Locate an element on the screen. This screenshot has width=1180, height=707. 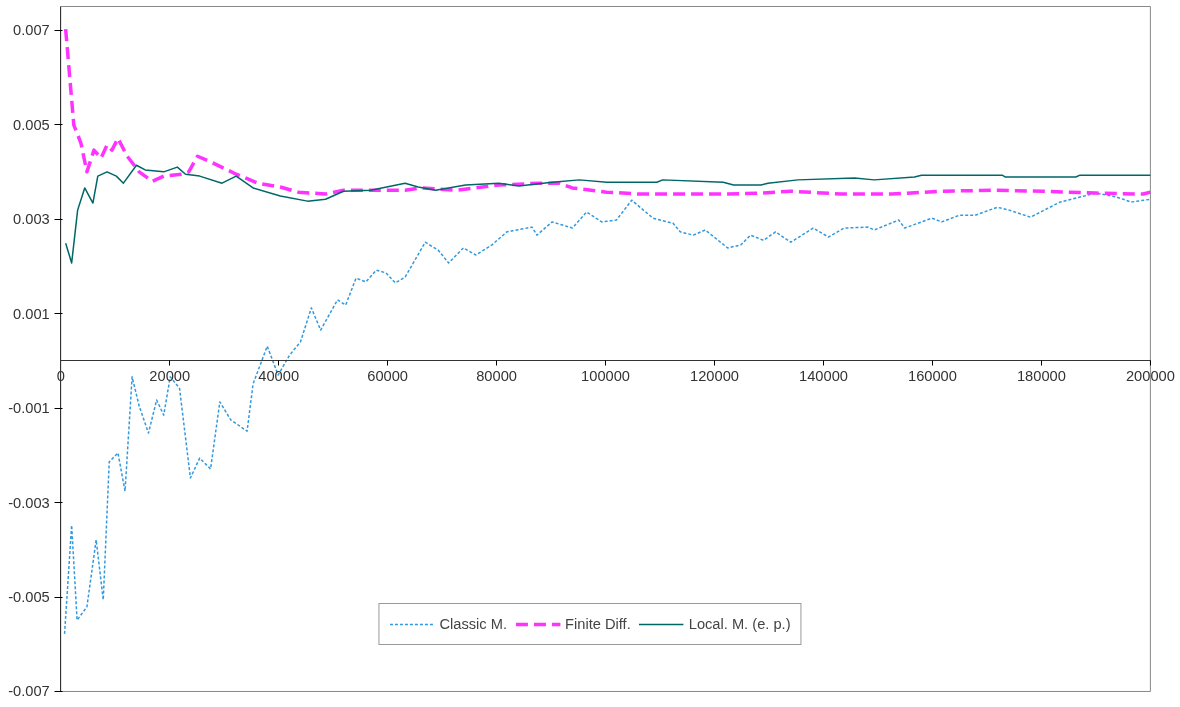
x-tick-label: 20000 is located at coordinates (170, 375).